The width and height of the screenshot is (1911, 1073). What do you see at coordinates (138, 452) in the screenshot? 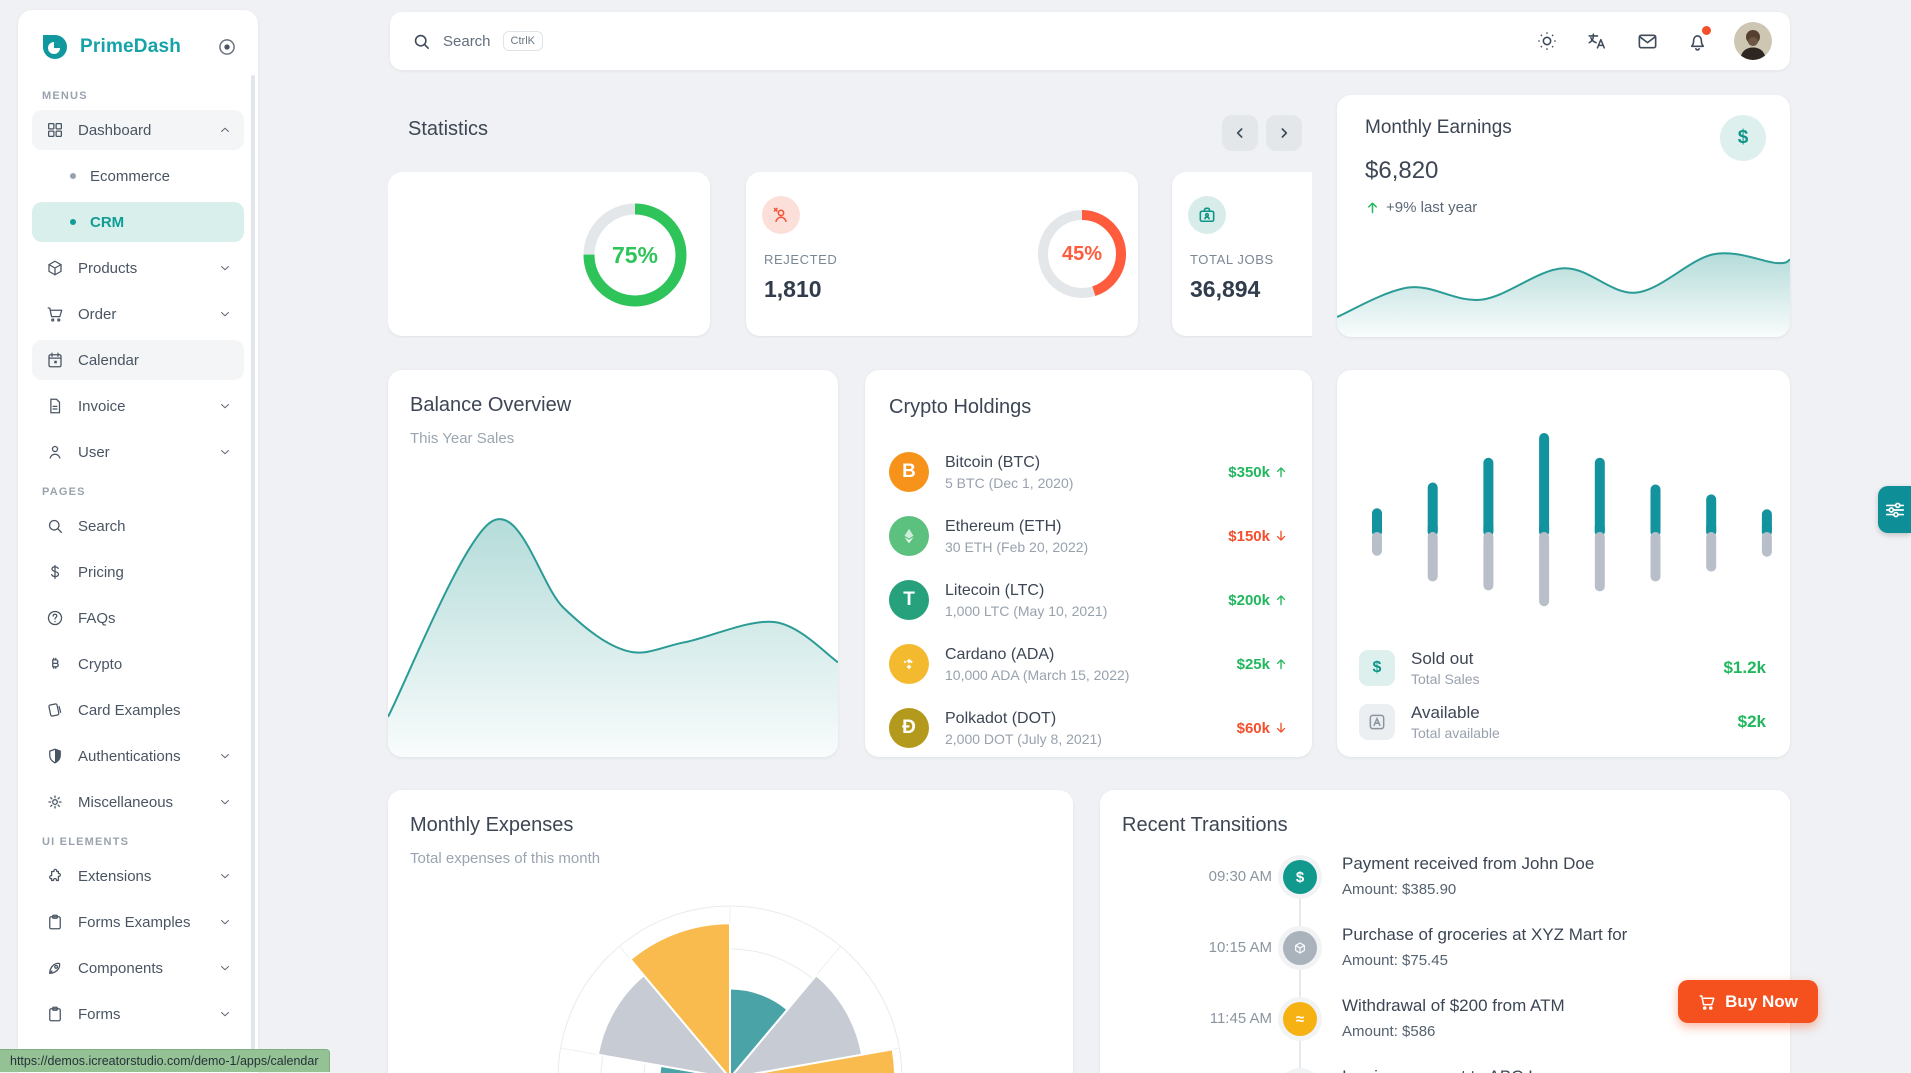
I see `sidebar-item-user: User` at bounding box center [138, 452].